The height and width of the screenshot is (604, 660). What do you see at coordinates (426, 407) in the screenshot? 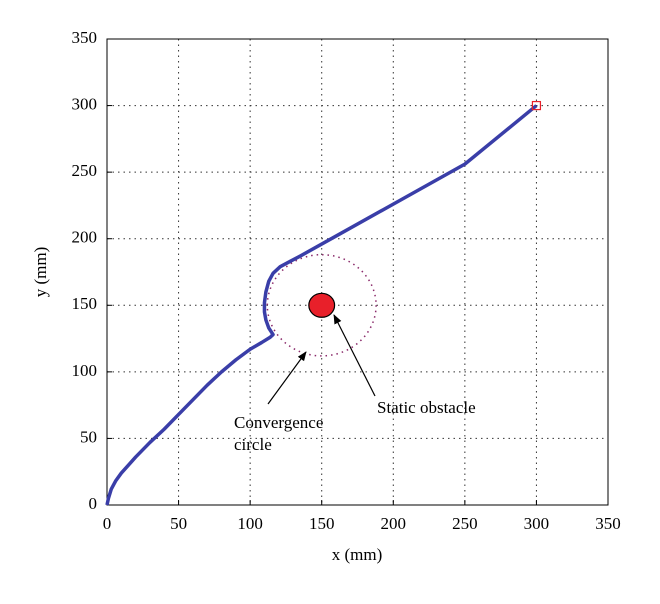
I see `annotation-text: Static obstacle` at bounding box center [426, 407].